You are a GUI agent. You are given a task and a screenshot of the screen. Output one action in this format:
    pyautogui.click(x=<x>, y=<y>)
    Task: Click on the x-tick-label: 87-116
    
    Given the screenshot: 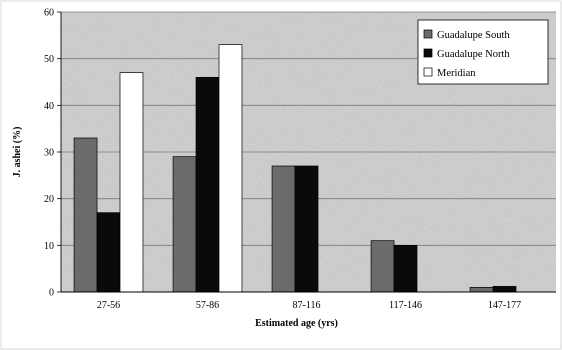 What is the action you would take?
    pyautogui.click(x=307, y=305)
    